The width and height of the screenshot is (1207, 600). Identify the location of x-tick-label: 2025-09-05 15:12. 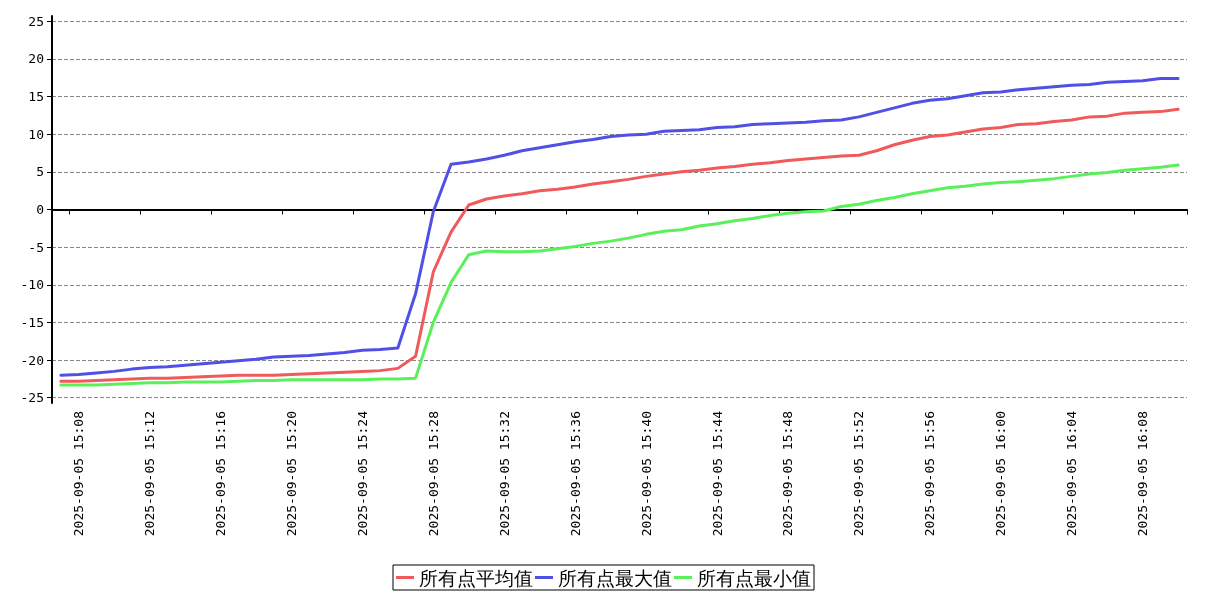
(150, 474).